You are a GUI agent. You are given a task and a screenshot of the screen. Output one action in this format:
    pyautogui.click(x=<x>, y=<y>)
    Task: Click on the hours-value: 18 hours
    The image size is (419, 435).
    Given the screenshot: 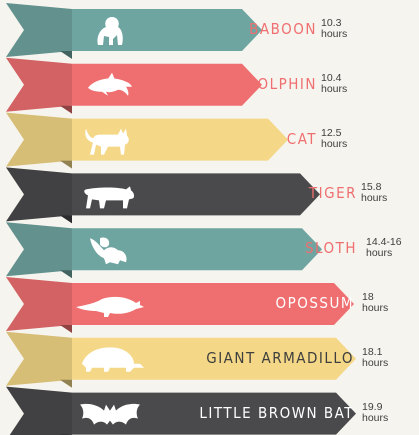 What is the action you would take?
    pyautogui.click(x=375, y=303)
    